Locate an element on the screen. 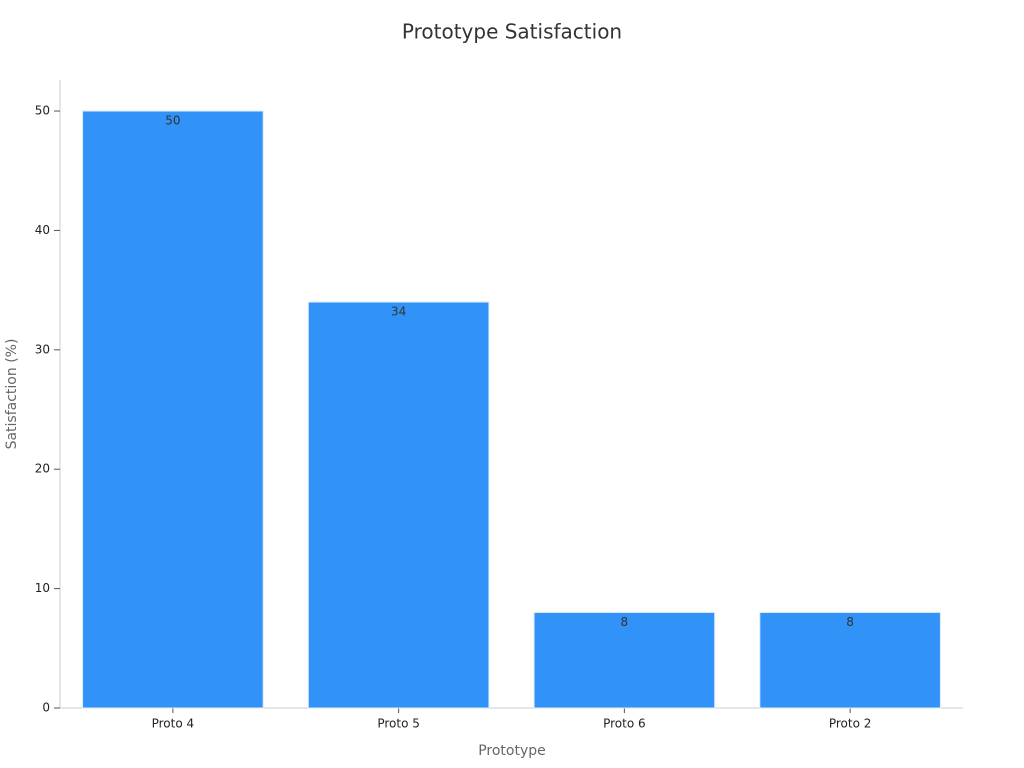 This screenshot has width=1024, height=768. y-tick-label: 50 is located at coordinates (42, 111).